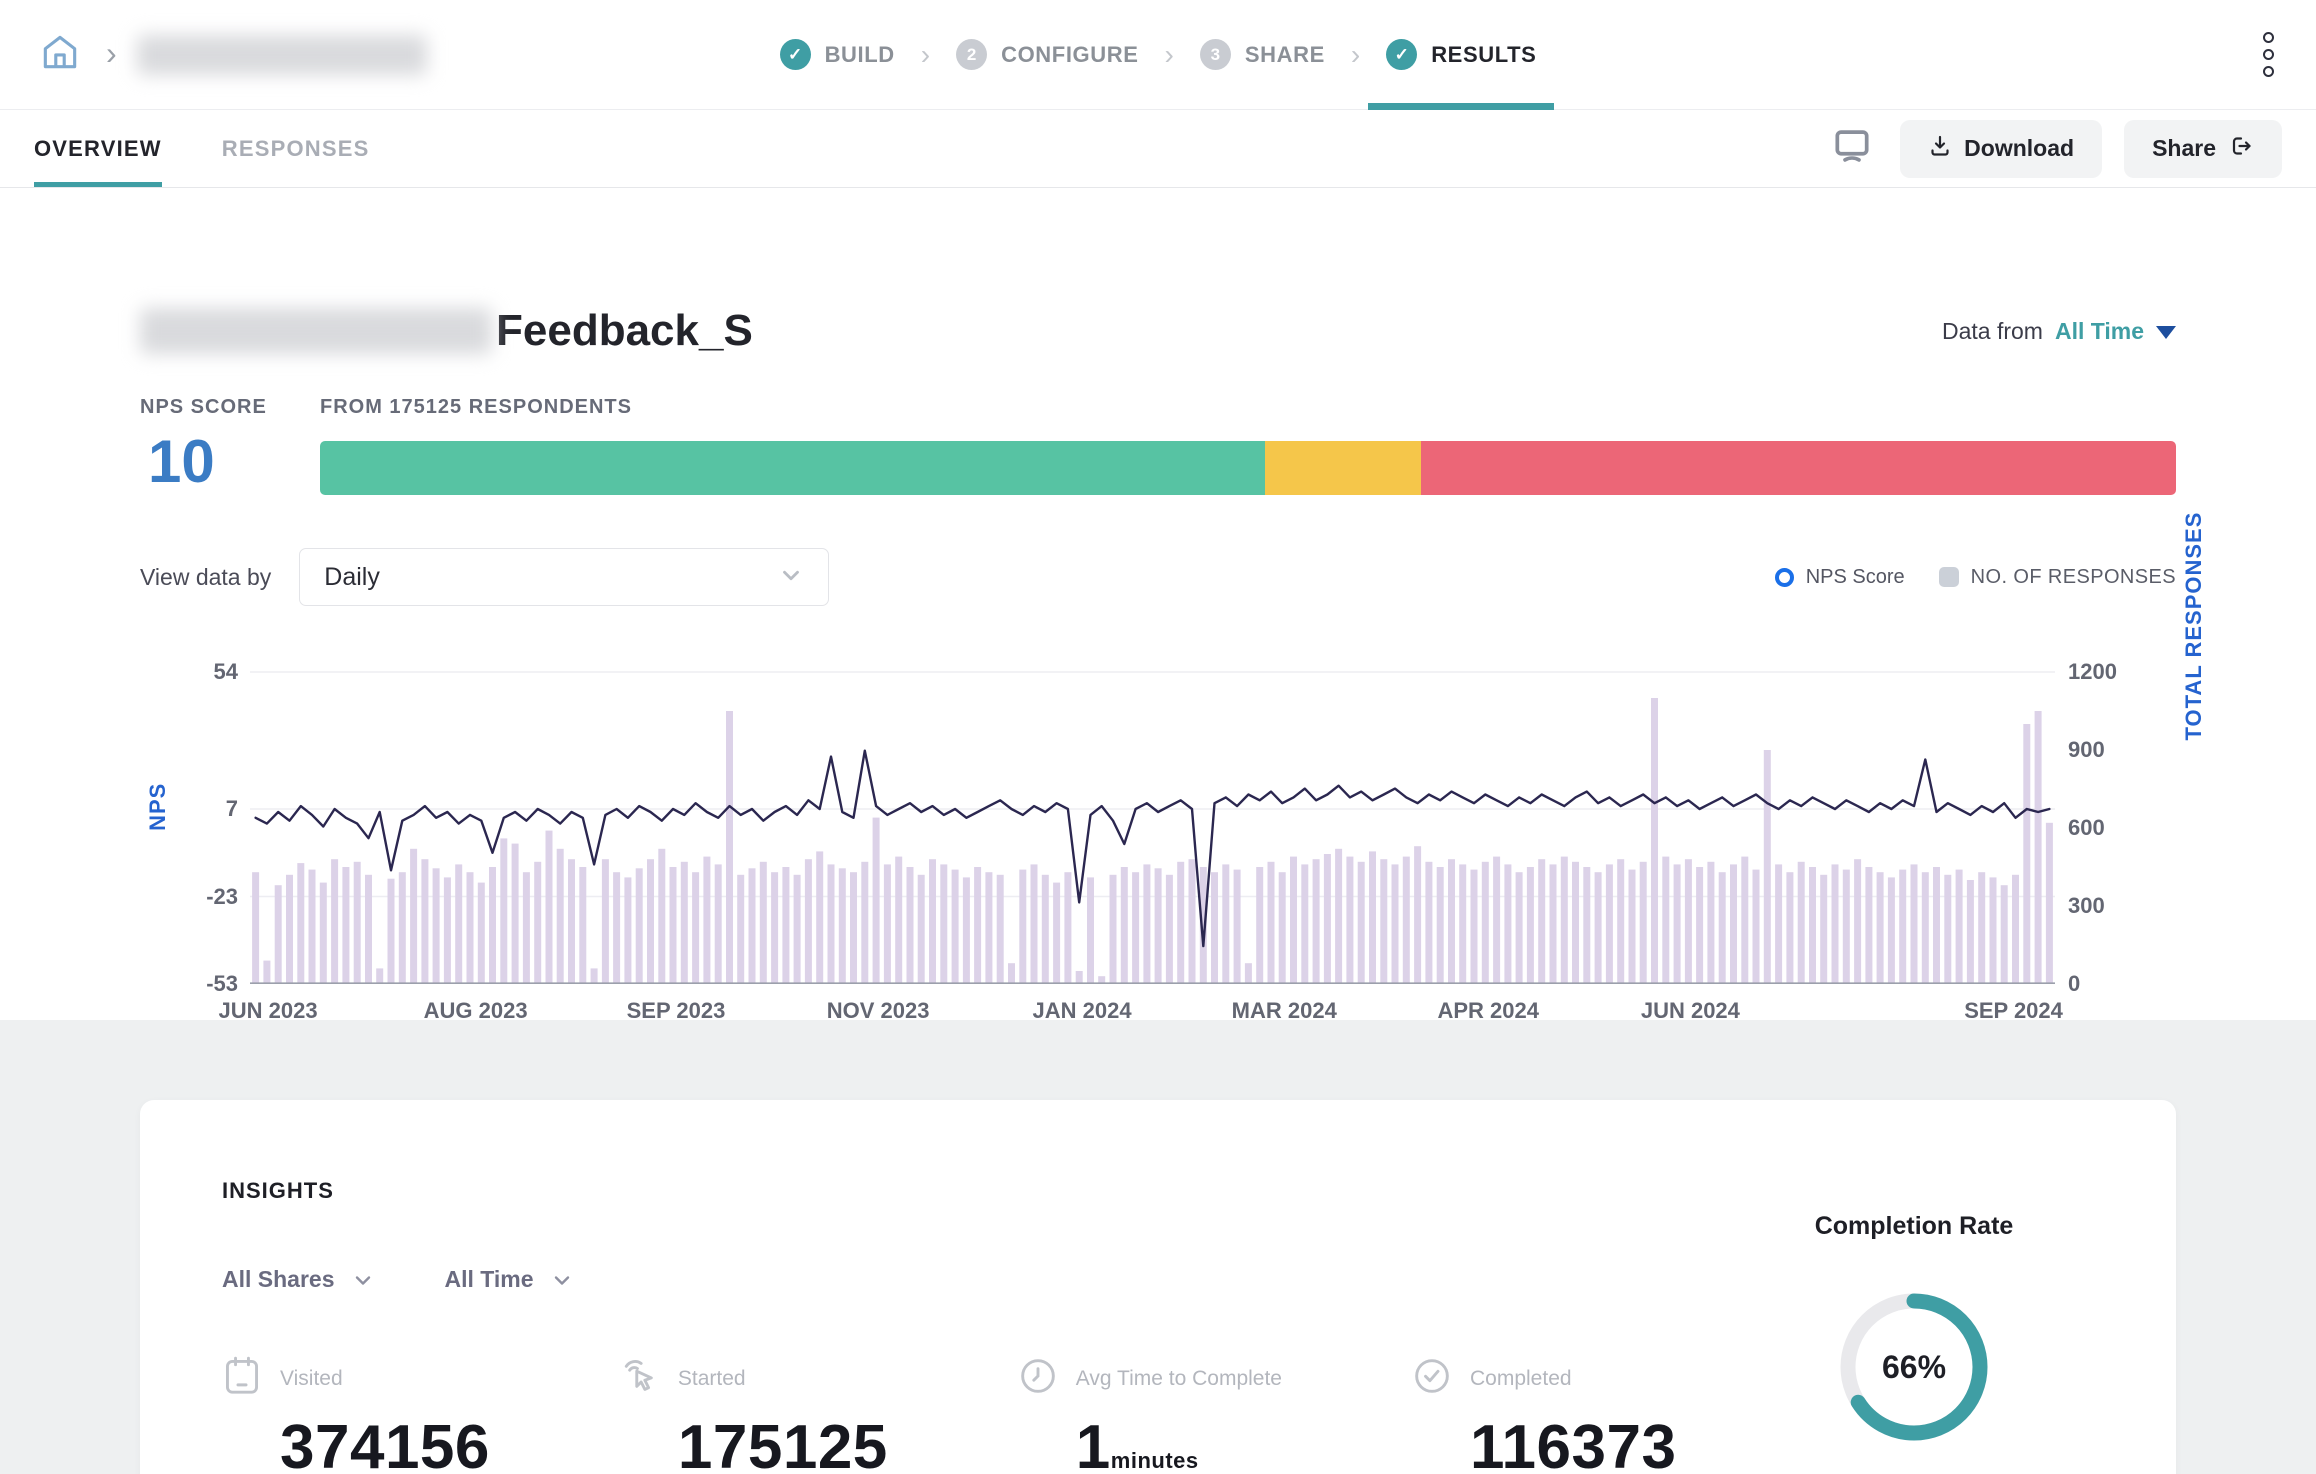  I want to click on step-number: 2, so click(972, 54).